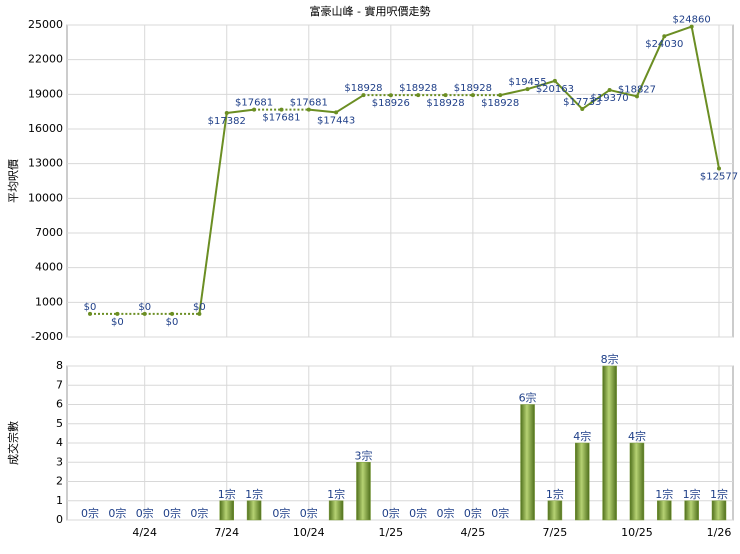  Describe the element at coordinates (13, 181) in the screenshot. I see `y-axis-label: 平均呎價` at that location.